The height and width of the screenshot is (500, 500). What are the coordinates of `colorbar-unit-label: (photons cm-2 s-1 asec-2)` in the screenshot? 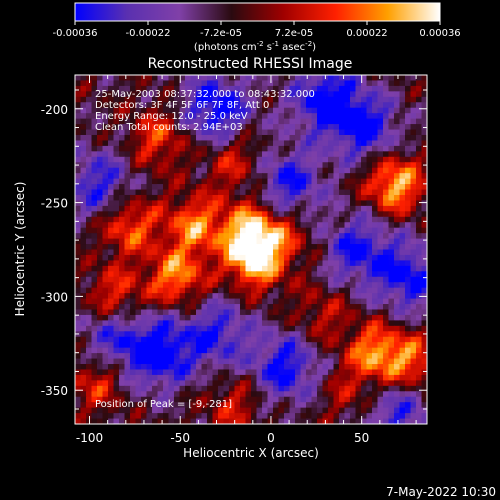 It's located at (255, 46).